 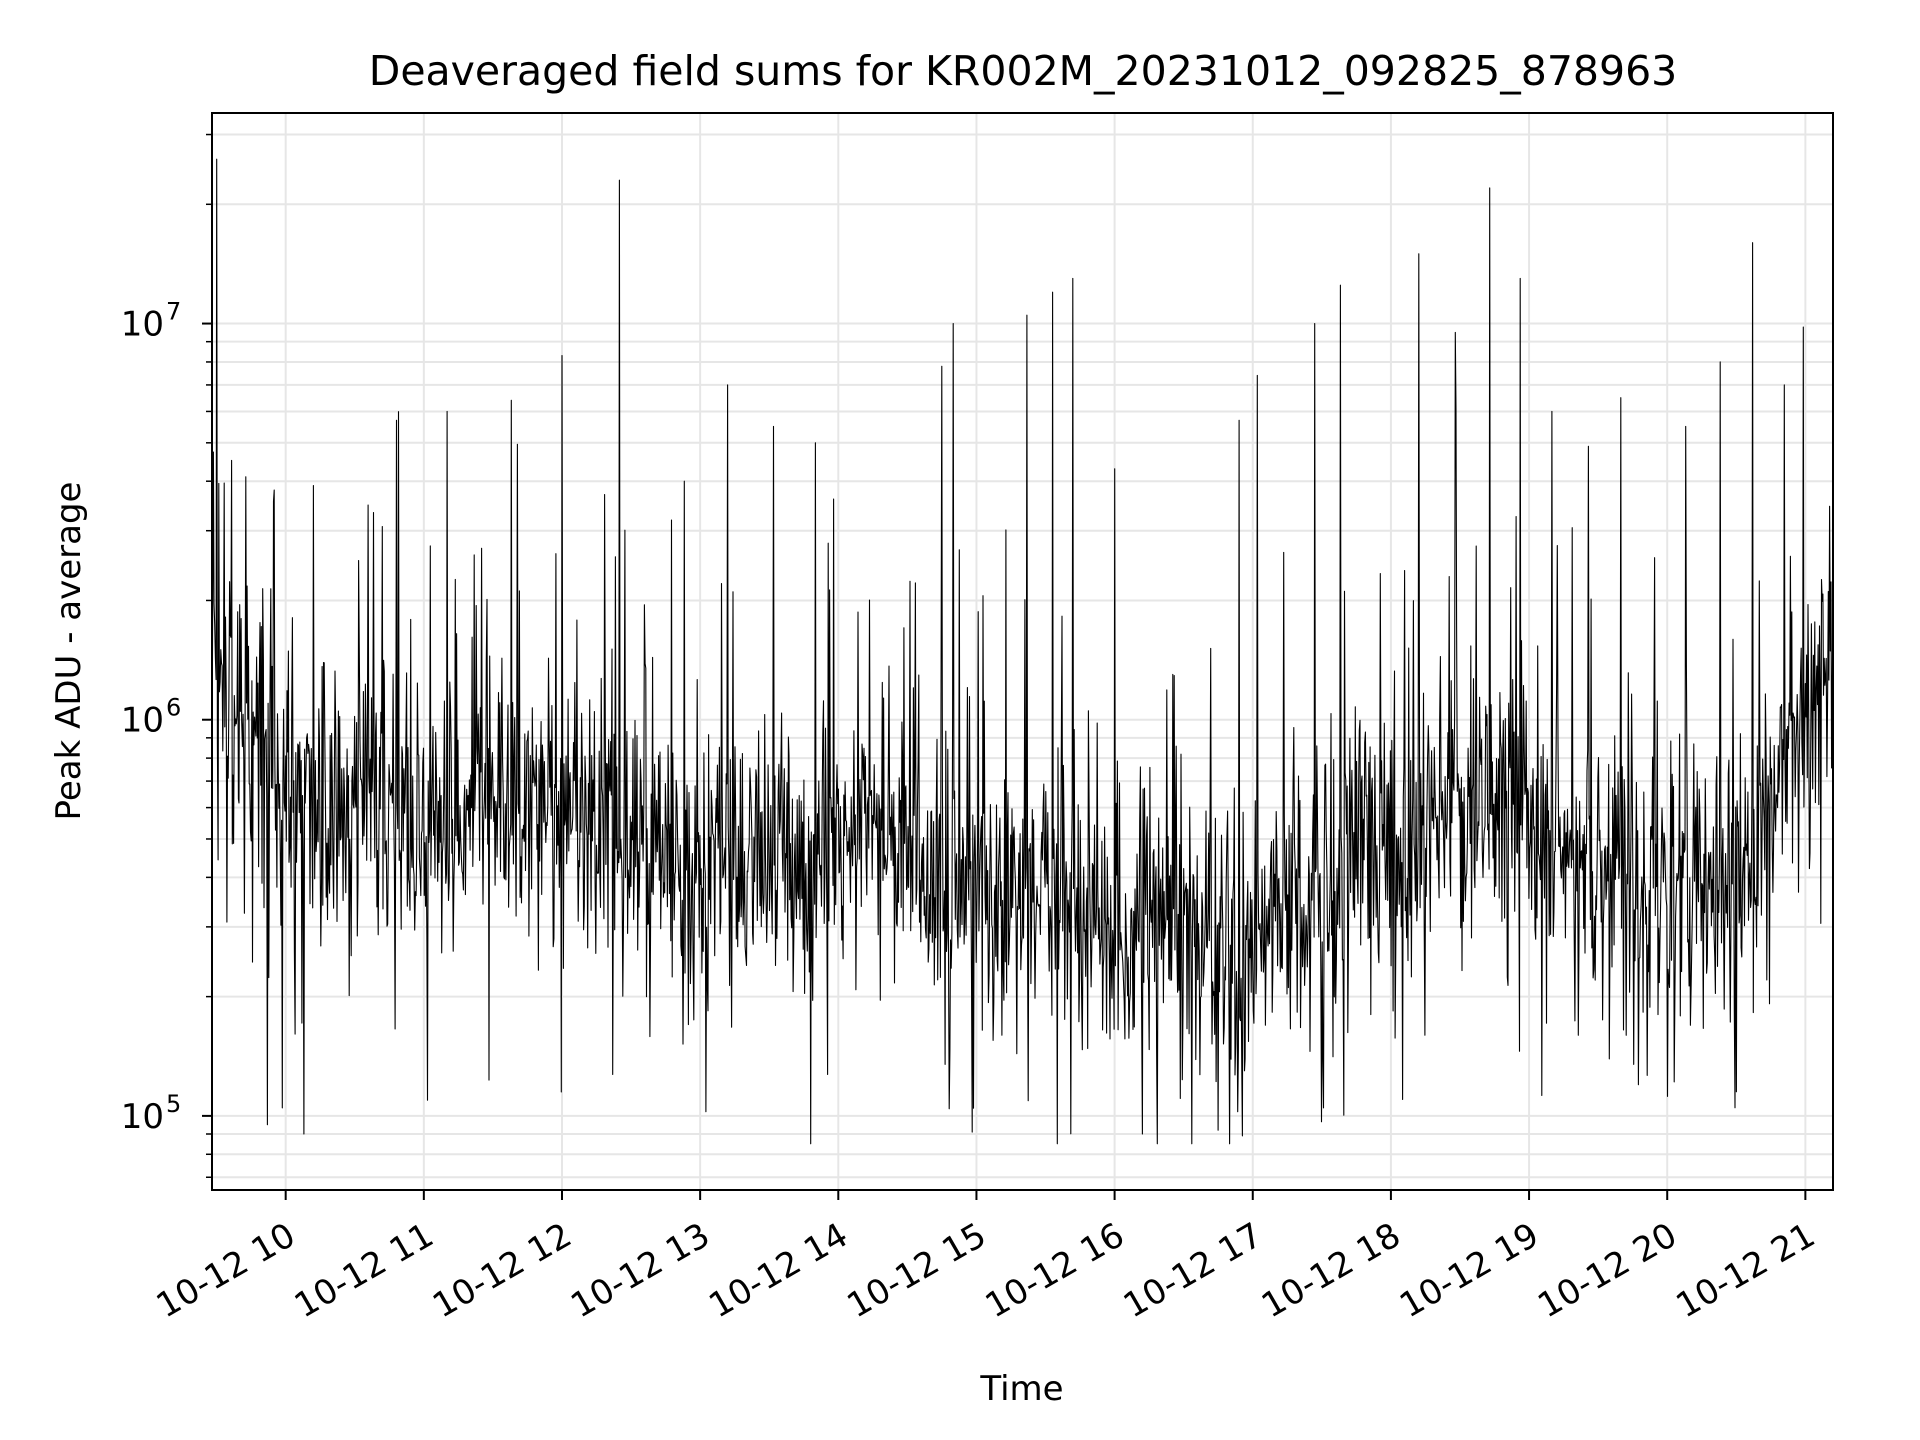 What do you see at coordinates (173, 312) in the screenshot?
I see `y-tick-exponent: 7` at bounding box center [173, 312].